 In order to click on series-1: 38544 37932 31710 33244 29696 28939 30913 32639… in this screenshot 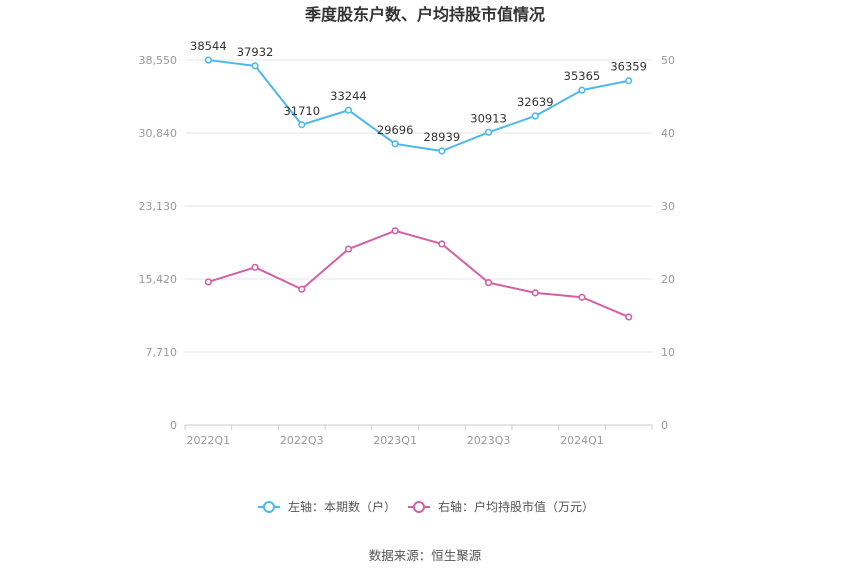, I will do `click(418, 97)`.